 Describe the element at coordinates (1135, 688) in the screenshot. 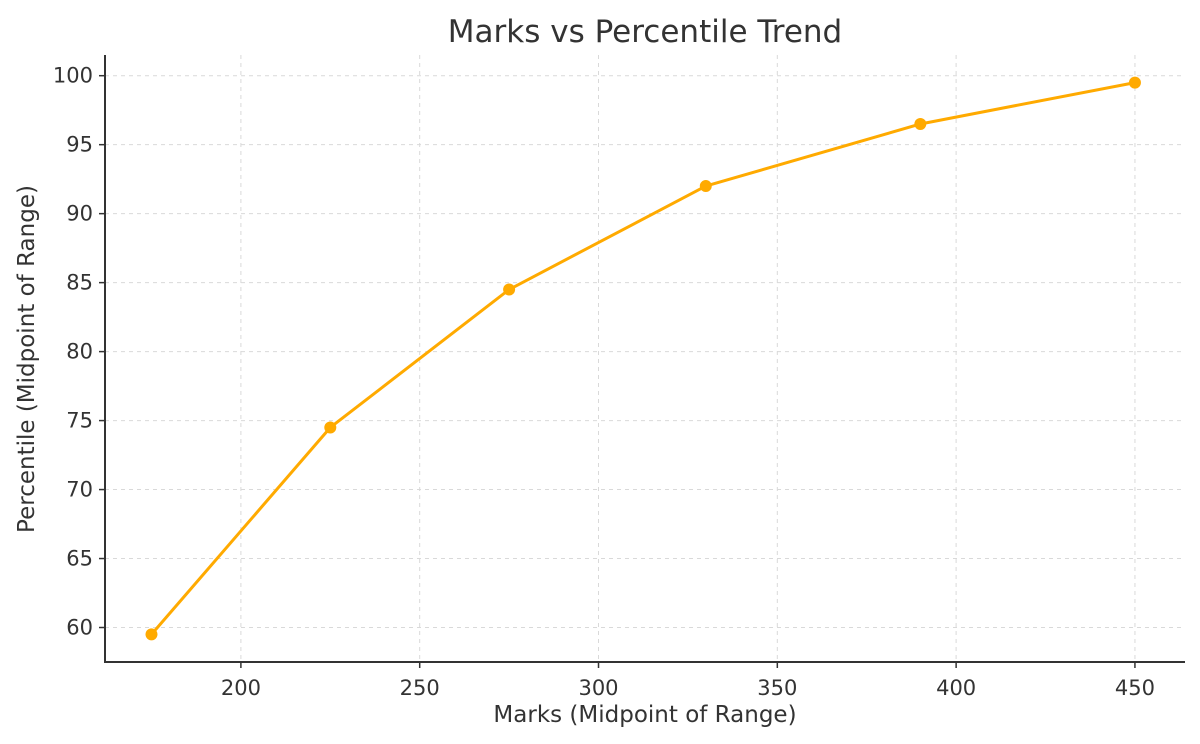

I see `x-tick-label: 450` at that location.